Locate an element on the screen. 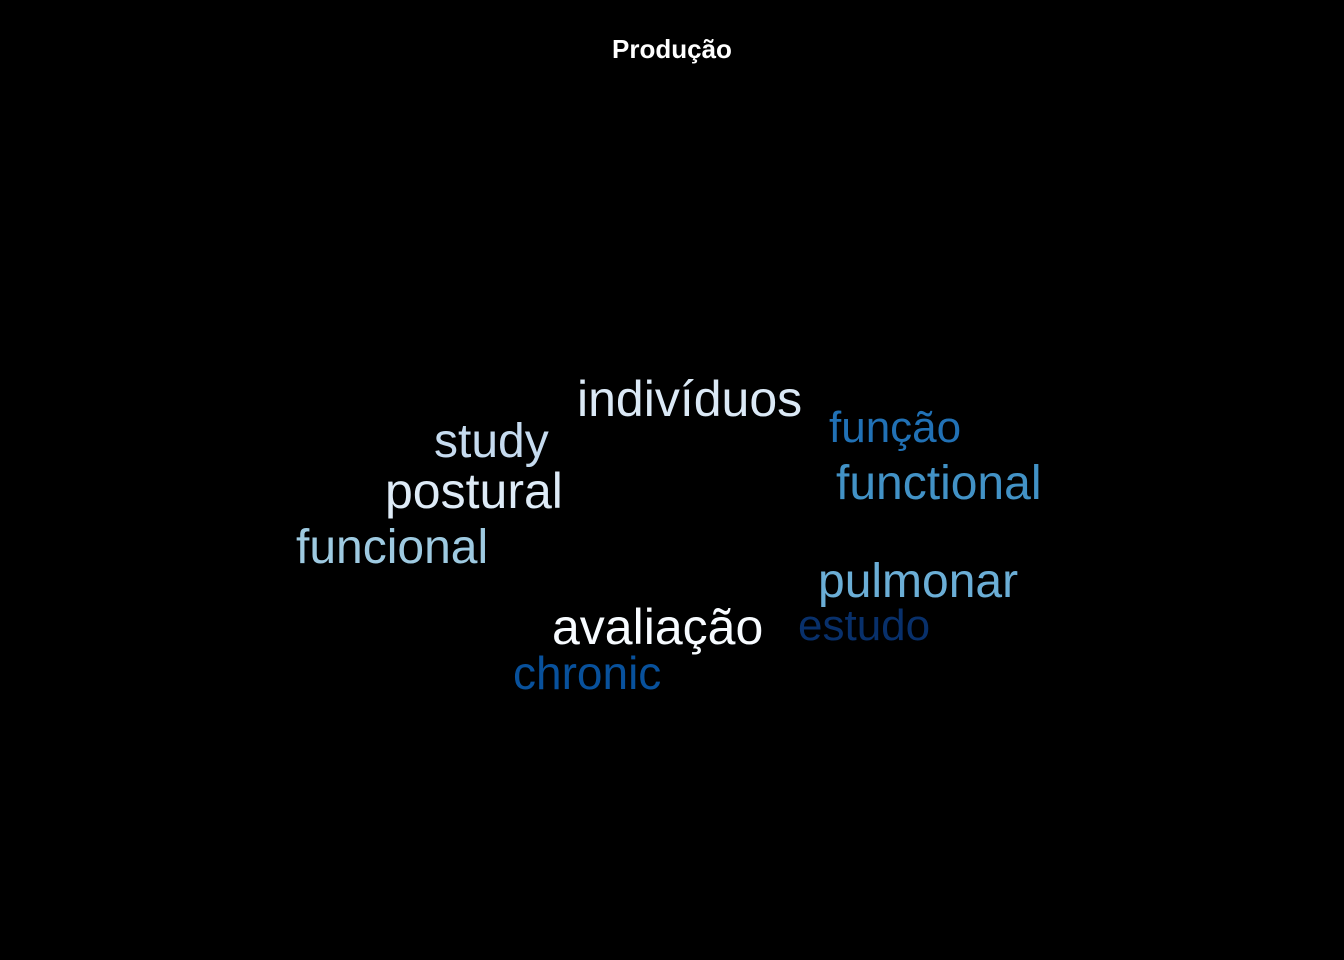 The width and height of the screenshot is (1344, 960). word-6: functional is located at coordinates (939, 483).